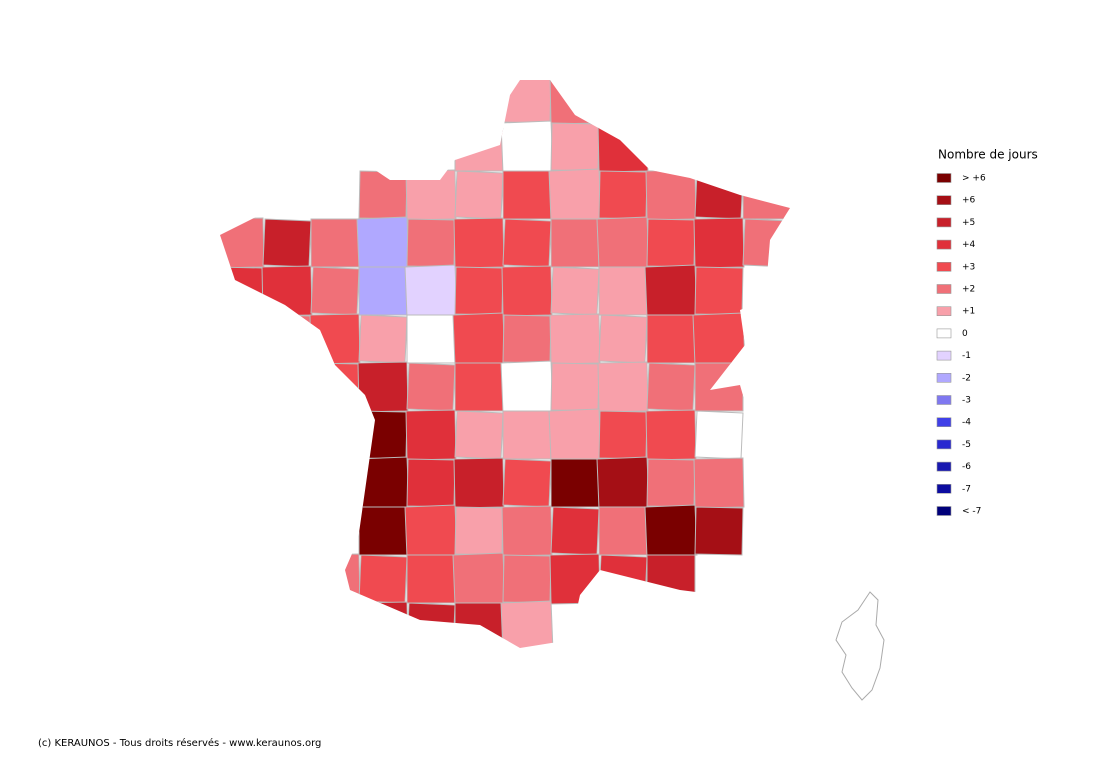 Image resolution: width=1099 pixels, height=777 pixels. What do you see at coordinates (966, 423) in the screenshot?
I see `legend-label: -4` at bounding box center [966, 423].